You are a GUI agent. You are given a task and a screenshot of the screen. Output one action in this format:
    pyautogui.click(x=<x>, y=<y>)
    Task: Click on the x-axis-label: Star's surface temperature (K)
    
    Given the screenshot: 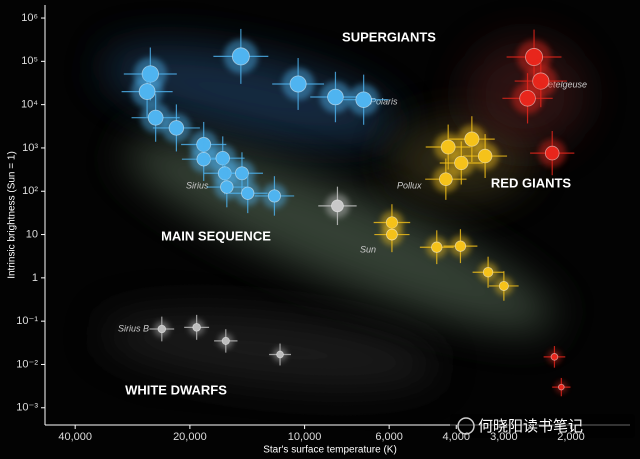 What is the action you would take?
    pyautogui.click(x=330, y=450)
    